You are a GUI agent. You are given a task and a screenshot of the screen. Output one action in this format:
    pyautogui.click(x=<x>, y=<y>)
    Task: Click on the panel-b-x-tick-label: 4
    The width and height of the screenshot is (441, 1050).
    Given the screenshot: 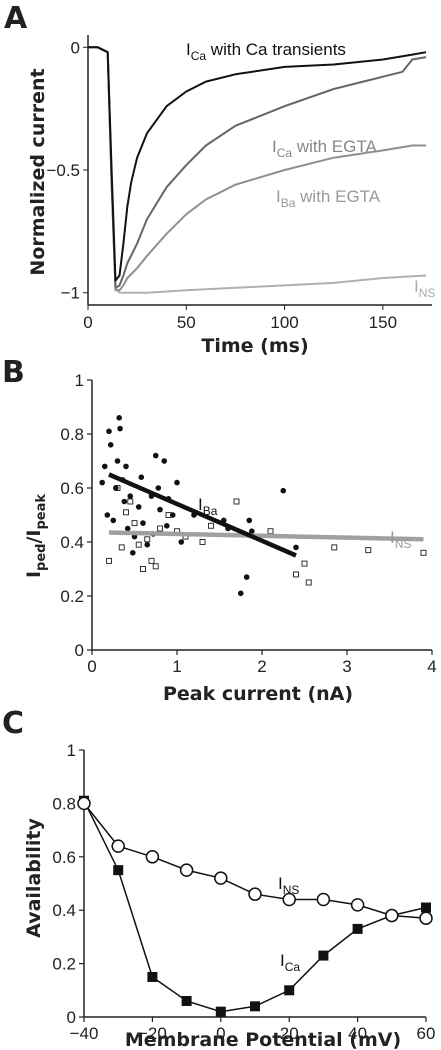 What is the action you would take?
    pyautogui.click(x=431, y=666)
    